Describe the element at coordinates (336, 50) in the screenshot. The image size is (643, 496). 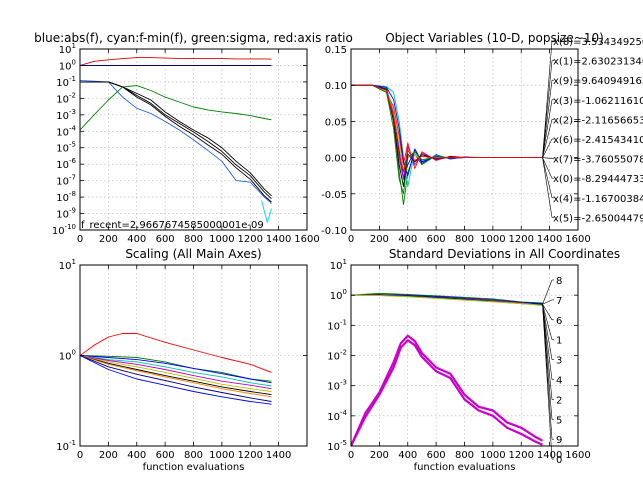
I see `y-tick-label: 0.15` at that location.